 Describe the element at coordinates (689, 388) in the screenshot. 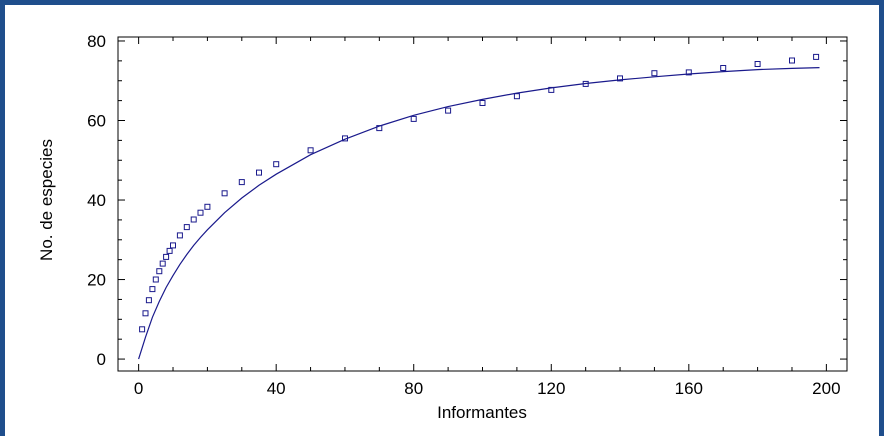

I see `x-tick-label: 160` at that location.